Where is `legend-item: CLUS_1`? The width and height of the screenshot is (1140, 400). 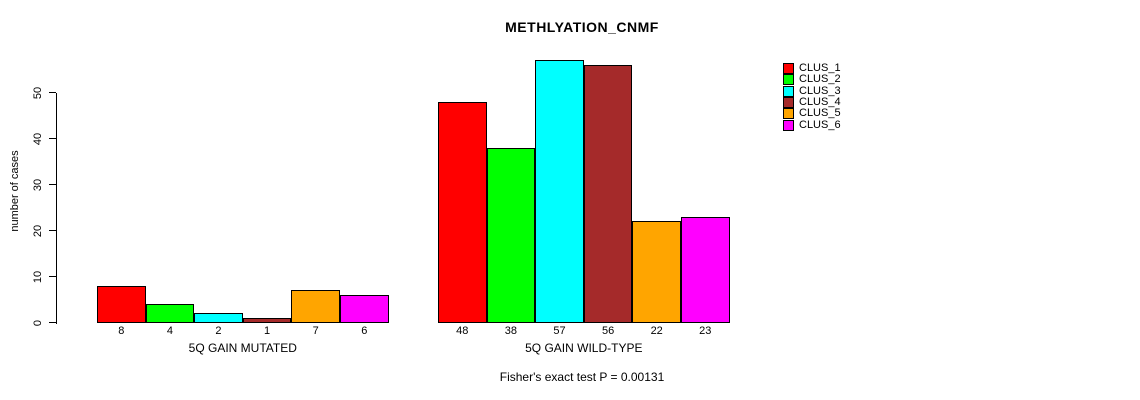 legend-item: CLUS_1 is located at coordinates (812, 68).